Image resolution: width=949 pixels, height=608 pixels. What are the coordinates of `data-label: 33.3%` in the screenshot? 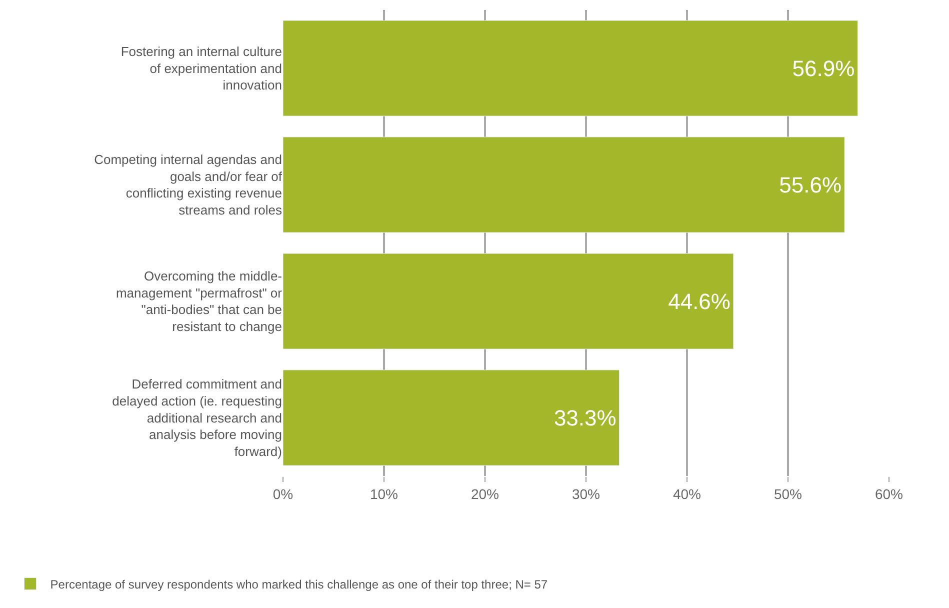 It's located at (585, 417).